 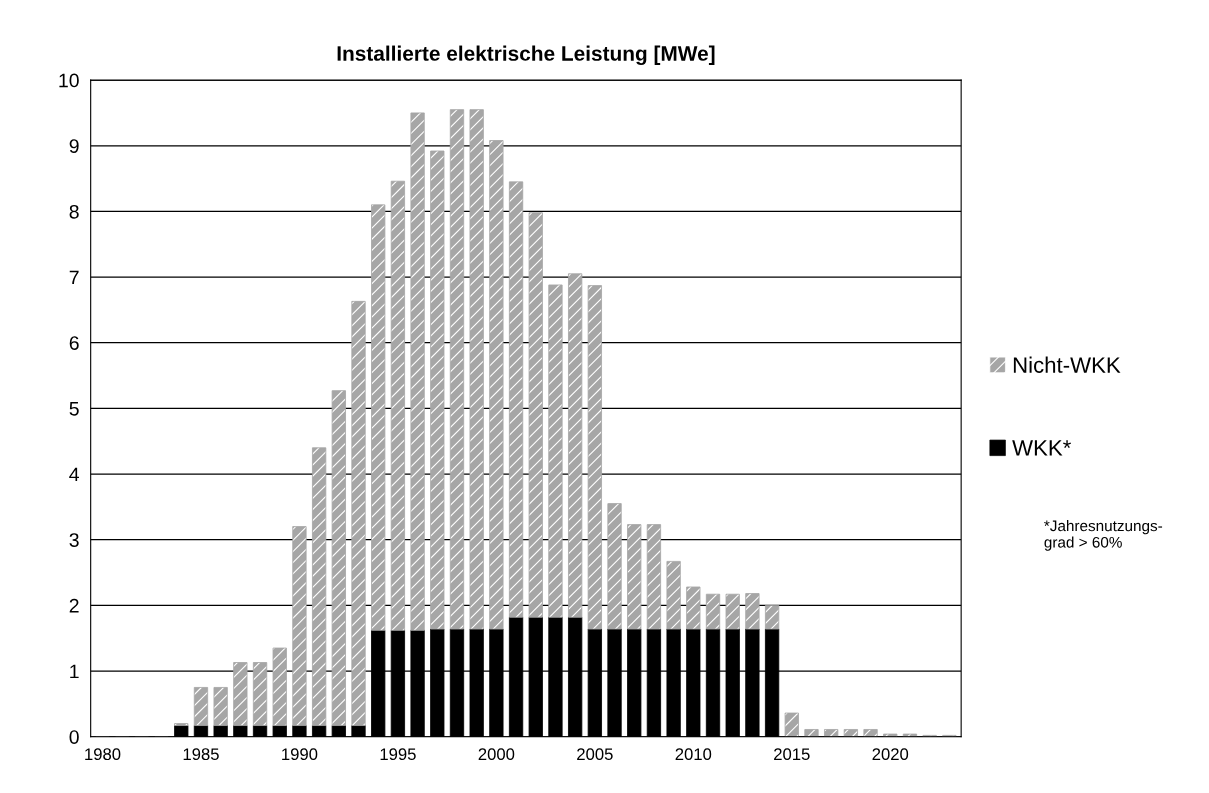 I want to click on x-tick-label: 2000, so click(x=496, y=754).